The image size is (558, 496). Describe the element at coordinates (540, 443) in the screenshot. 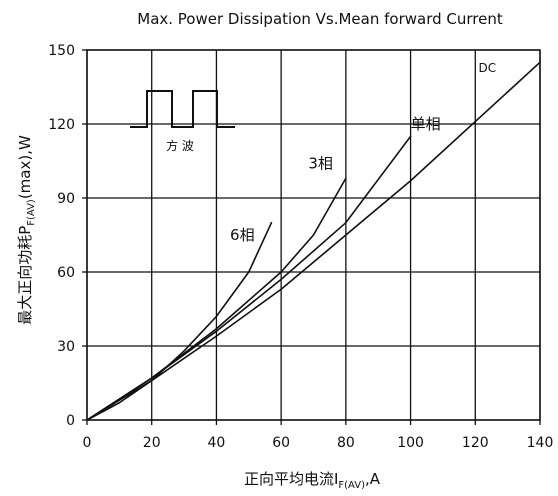

I see `x-tick-label: 140` at that location.